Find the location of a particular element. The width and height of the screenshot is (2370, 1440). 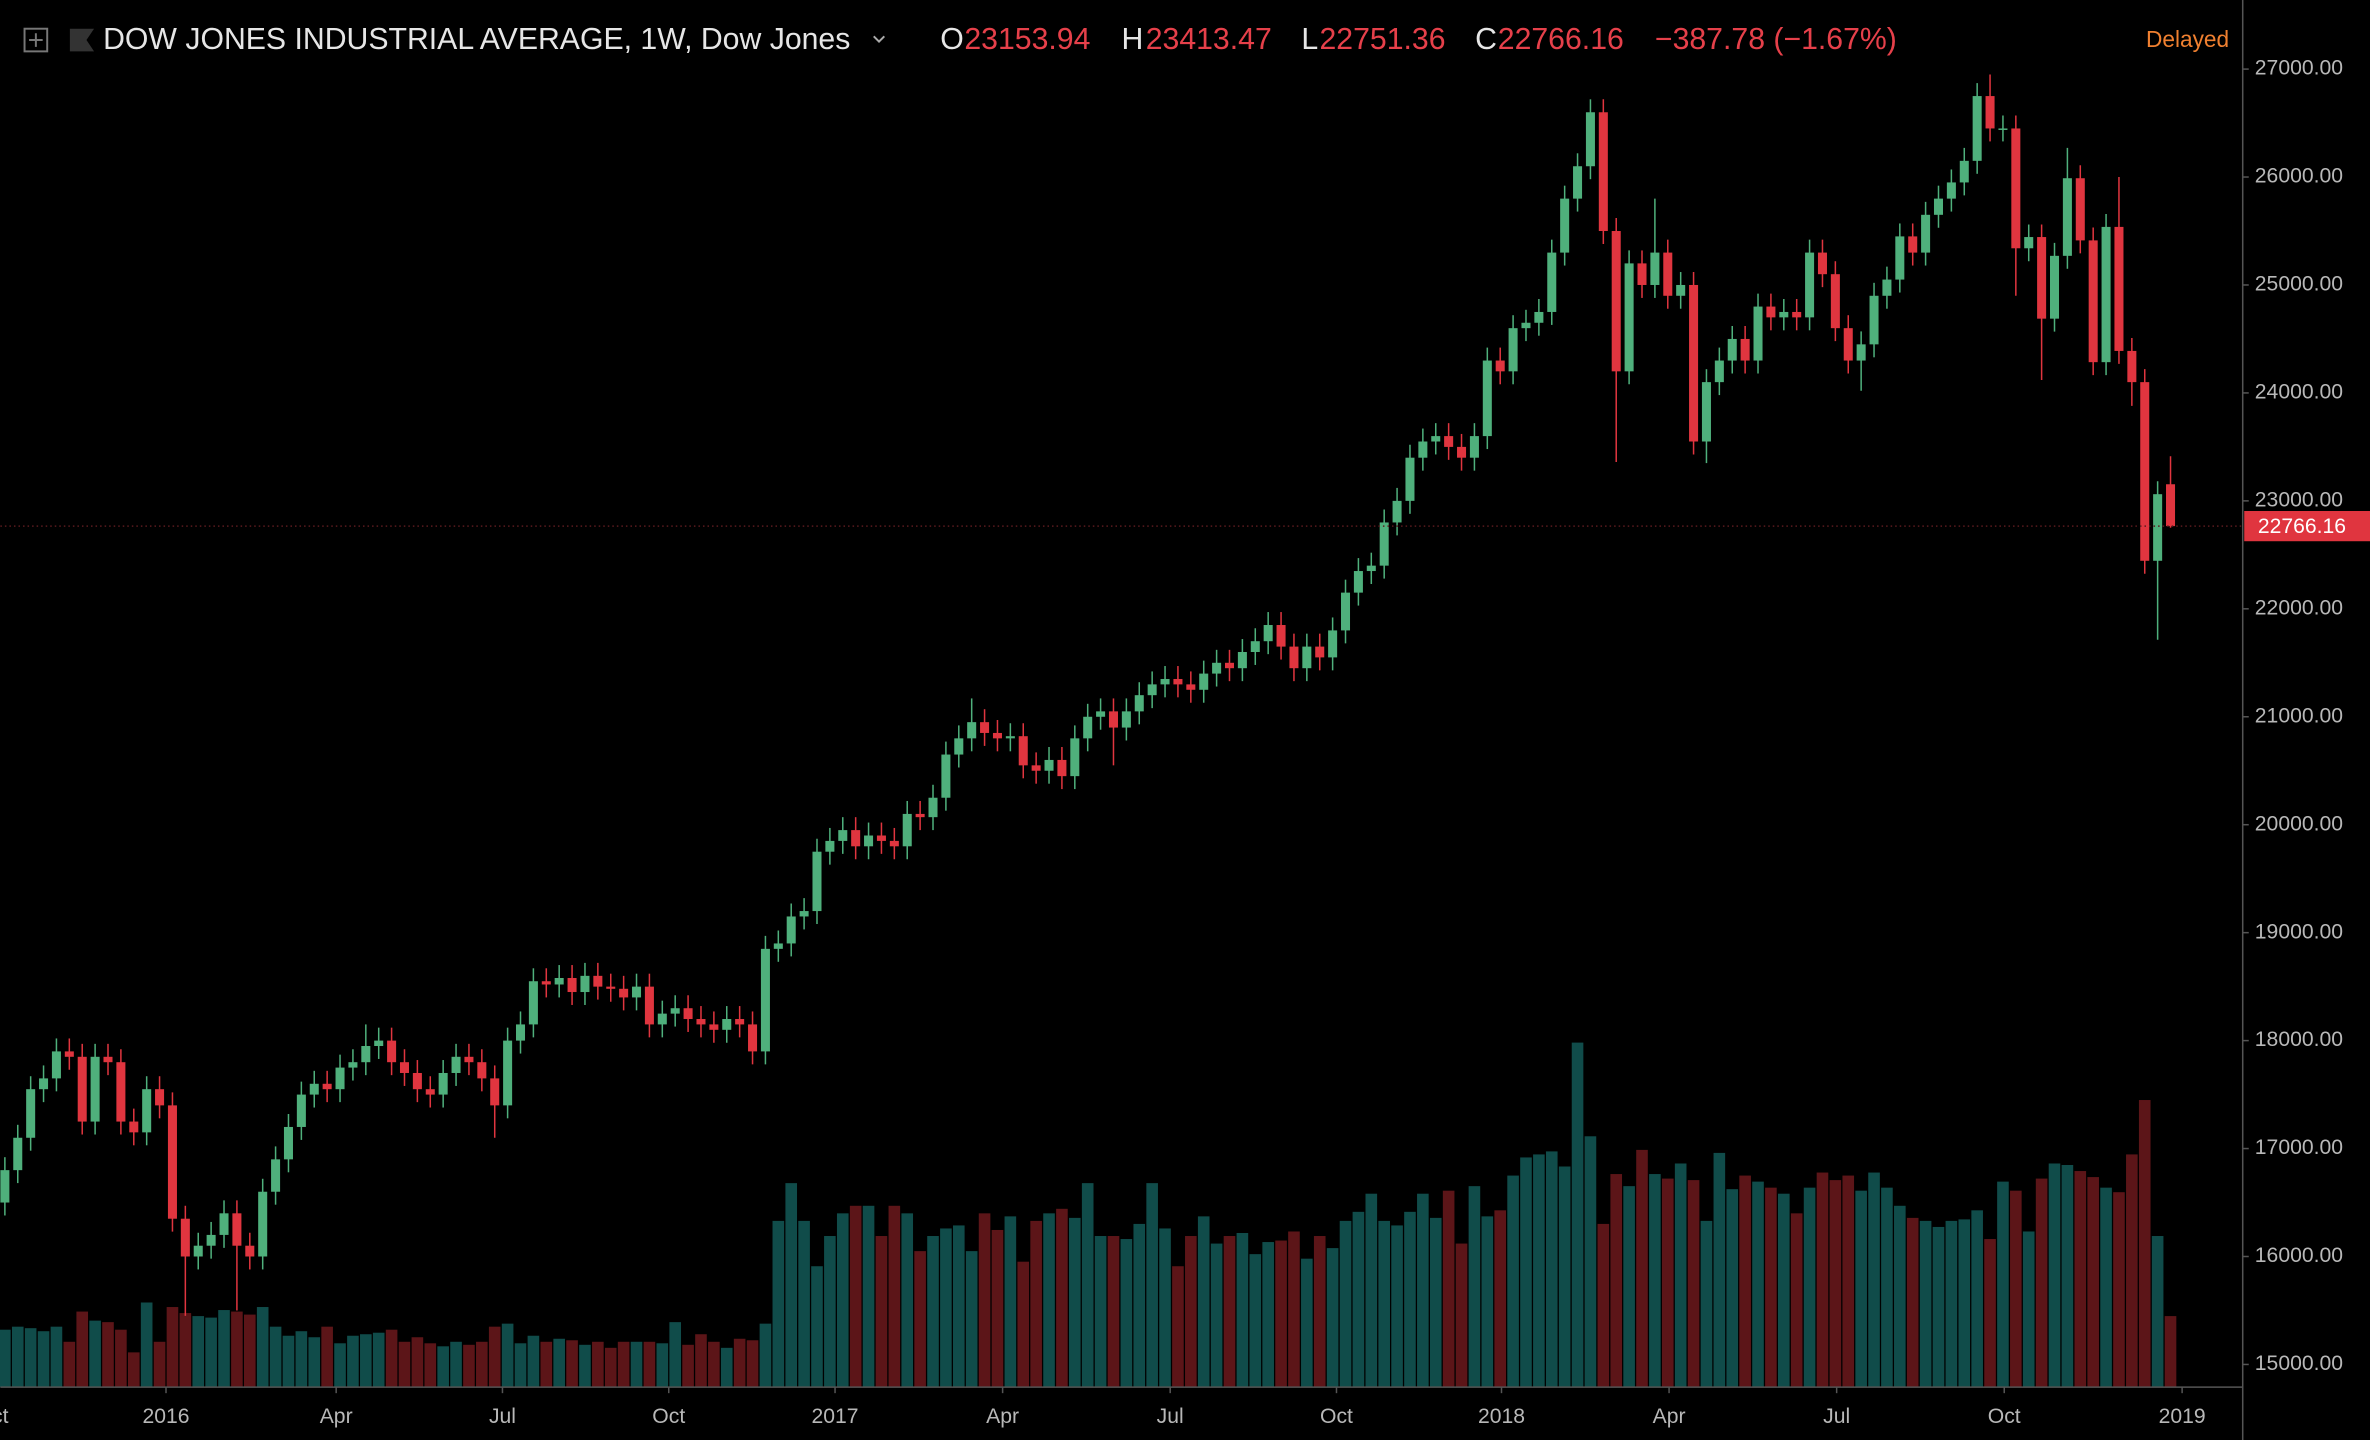

x-tick-label: 2019 is located at coordinates (2182, 1416).